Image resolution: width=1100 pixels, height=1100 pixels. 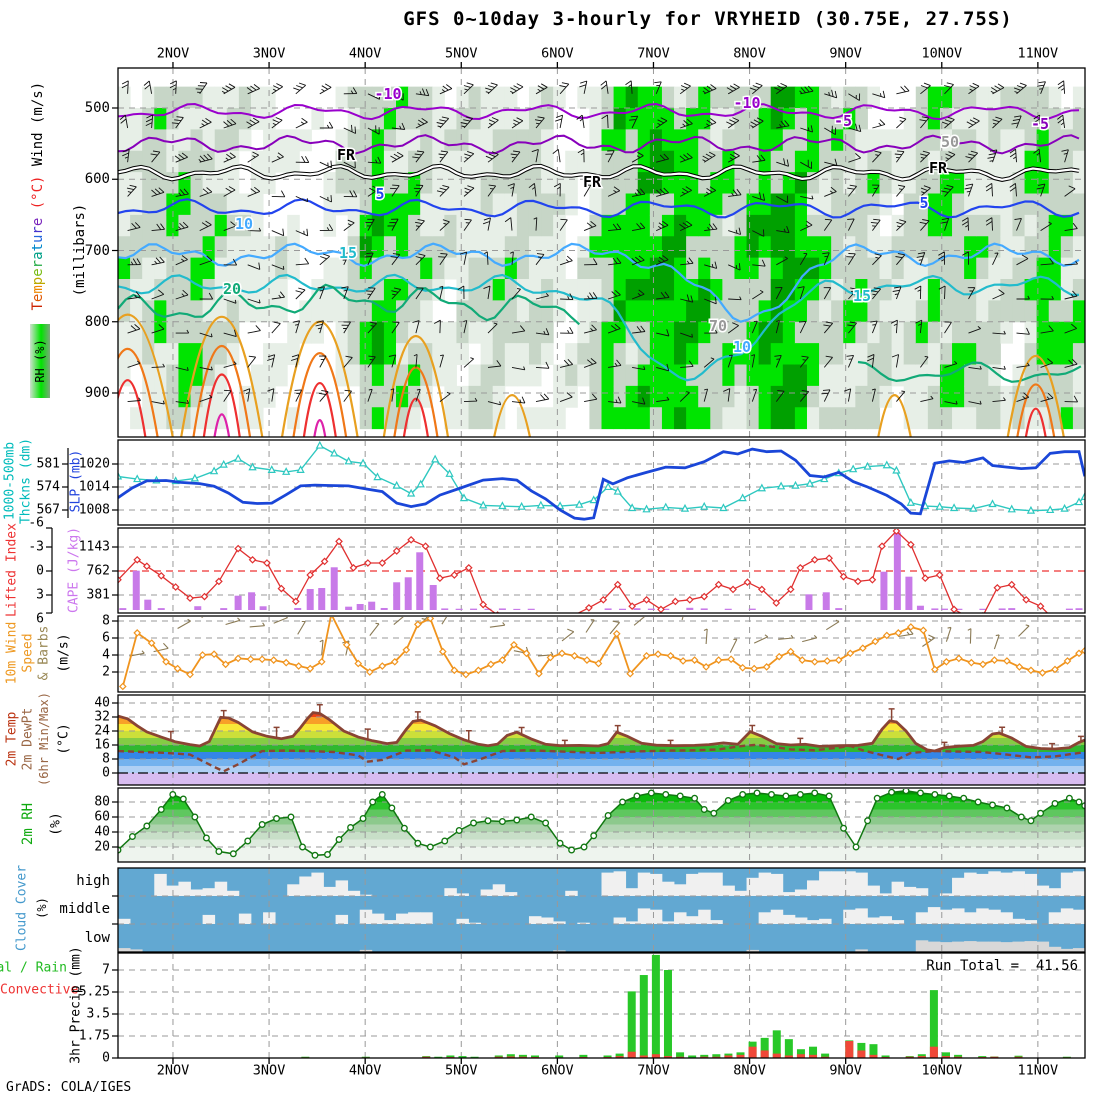 What do you see at coordinates (173, 53) in the screenshot?
I see `date-tick-label-top: 2NOV` at bounding box center [173, 53].